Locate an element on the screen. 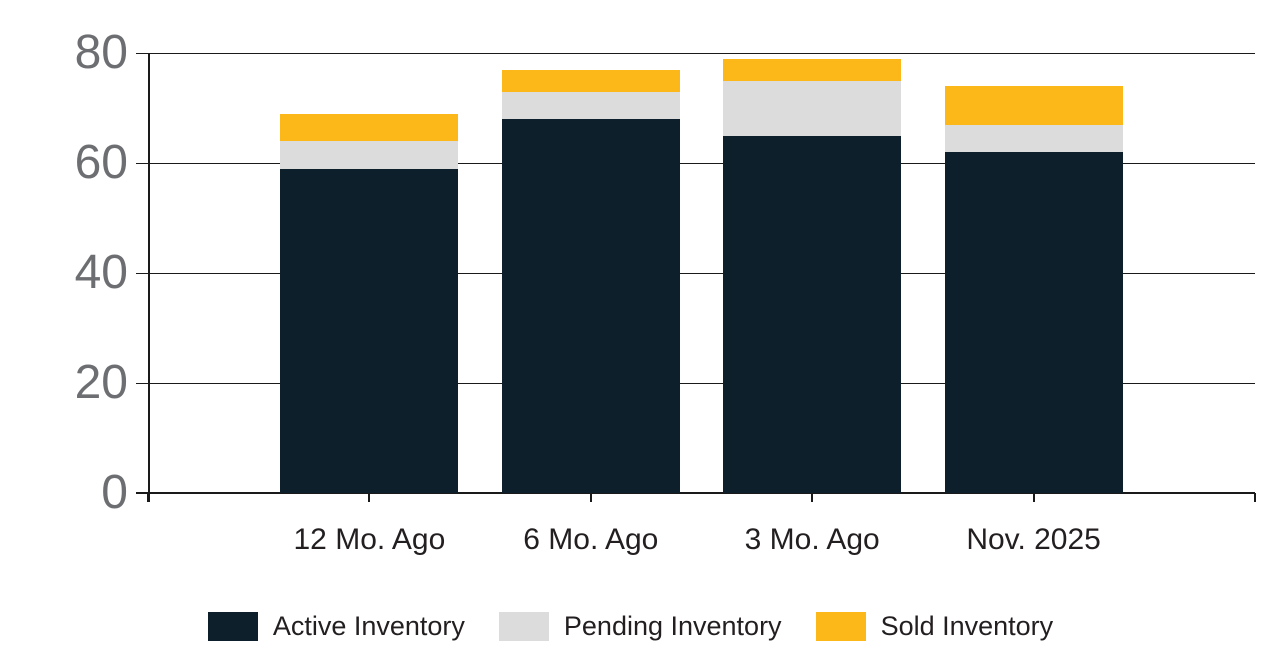  legend-item-pending-inventory: Pending Inventory is located at coordinates (640, 626).